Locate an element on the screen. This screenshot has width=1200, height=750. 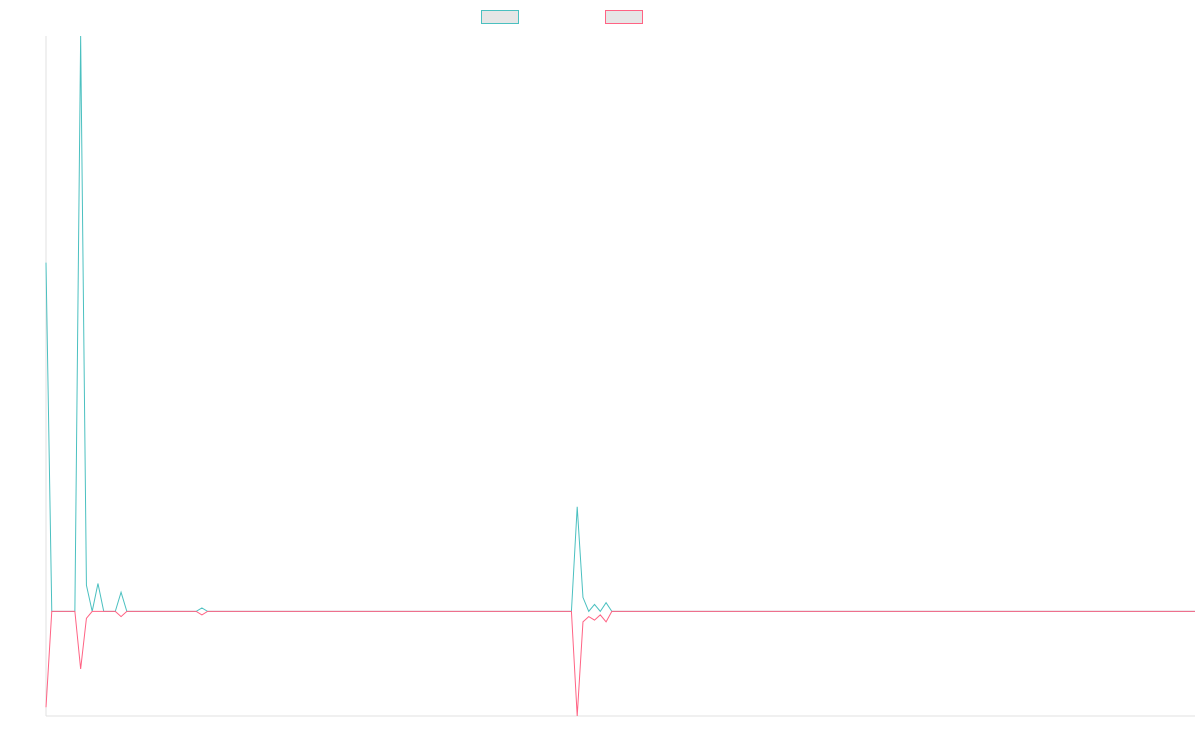
legend is located at coordinates (600, 18).